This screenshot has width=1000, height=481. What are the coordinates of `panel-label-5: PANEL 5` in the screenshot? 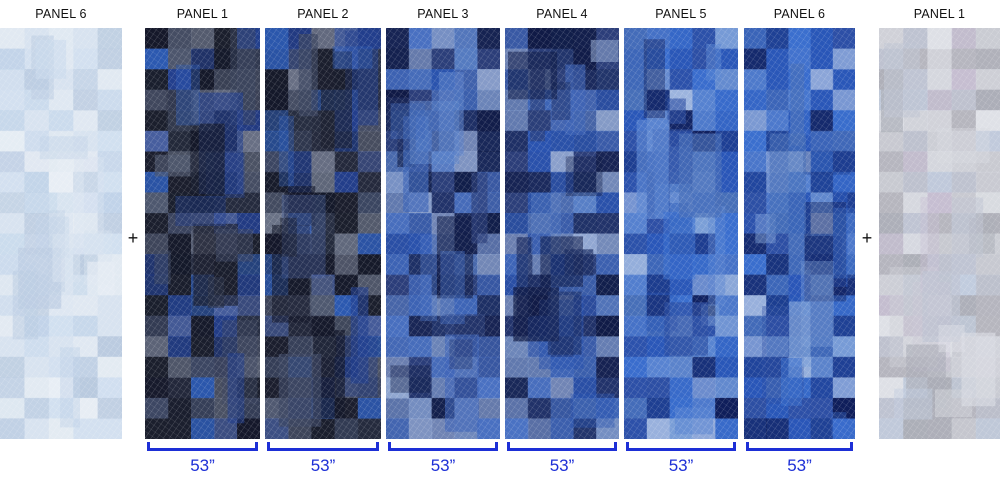 It's located at (681, 14).